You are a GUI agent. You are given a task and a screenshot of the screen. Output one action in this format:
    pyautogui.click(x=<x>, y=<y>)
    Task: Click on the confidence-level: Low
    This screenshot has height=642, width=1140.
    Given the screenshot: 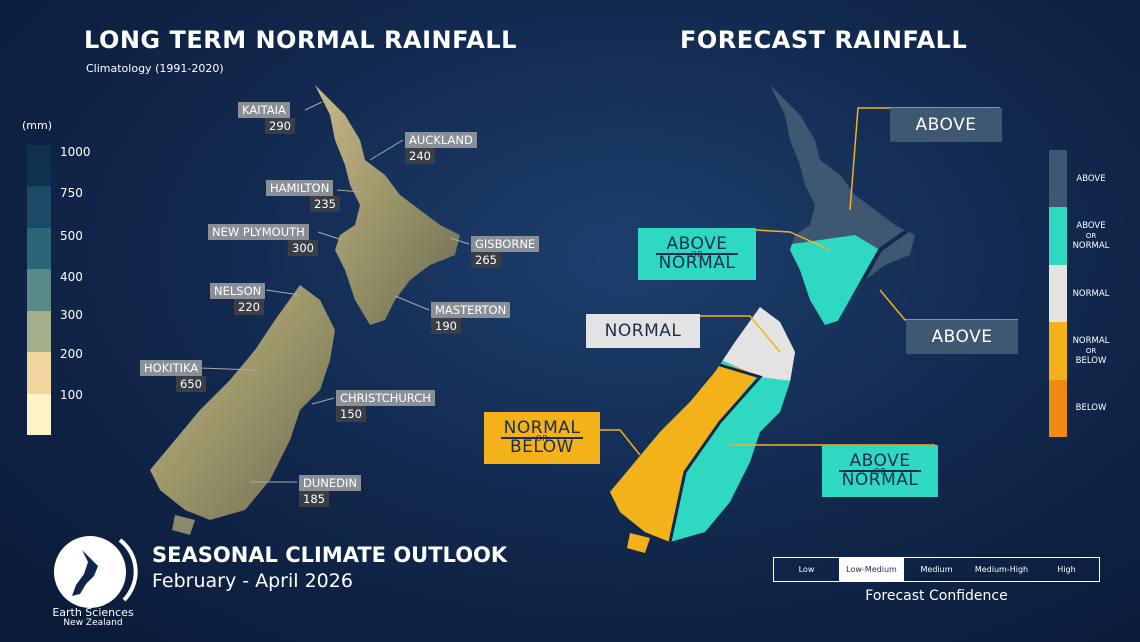 What is the action you would take?
    pyautogui.click(x=806, y=569)
    